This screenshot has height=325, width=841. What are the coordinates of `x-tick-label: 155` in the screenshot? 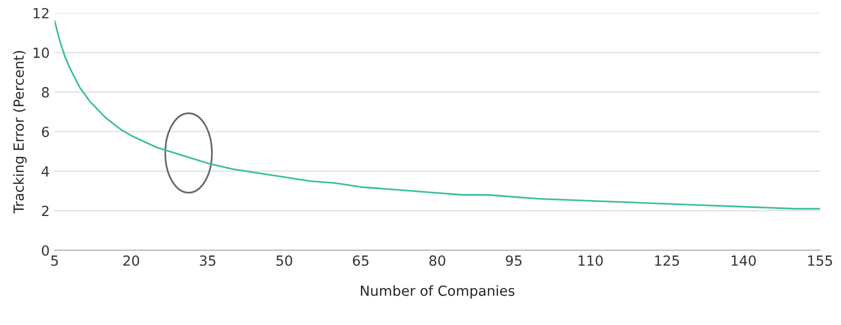 It's located at (820, 261).